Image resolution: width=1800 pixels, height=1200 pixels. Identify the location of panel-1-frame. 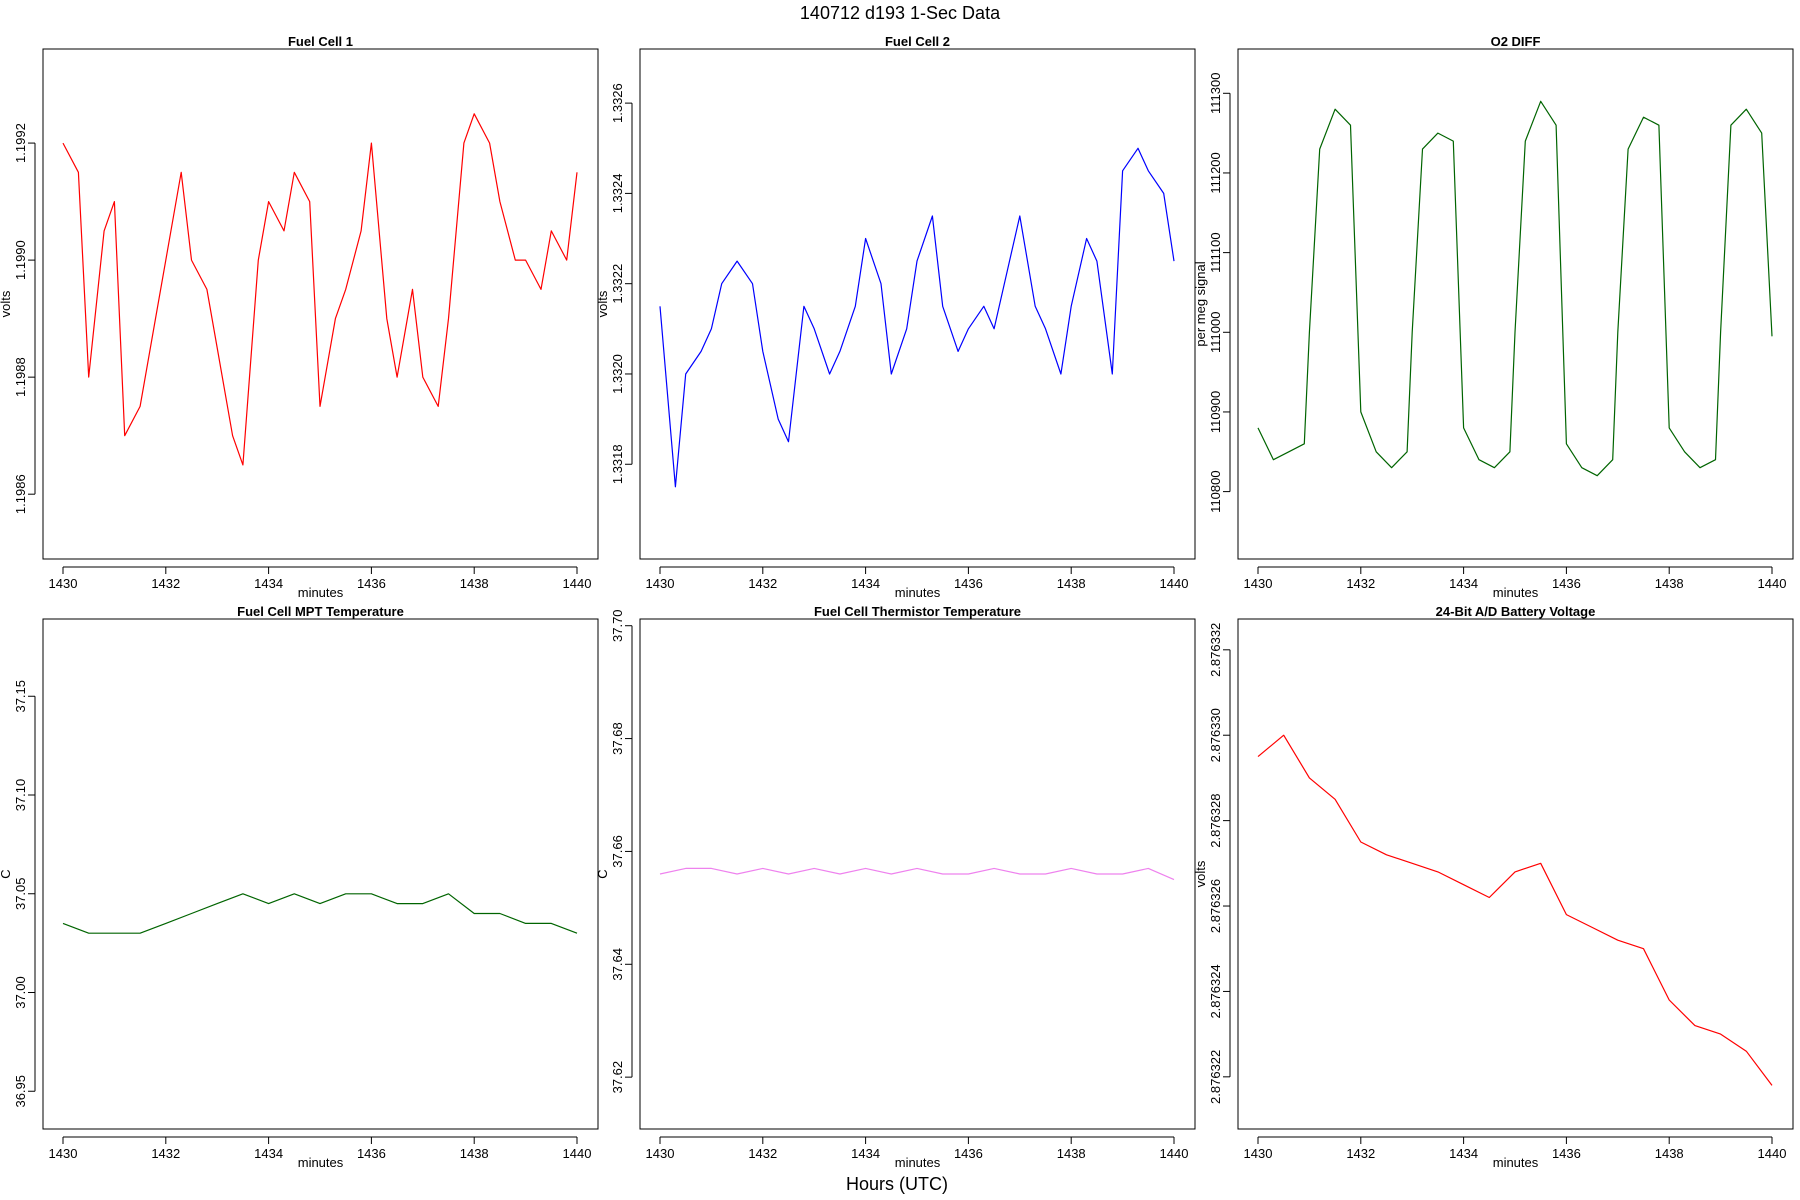
(320, 304).